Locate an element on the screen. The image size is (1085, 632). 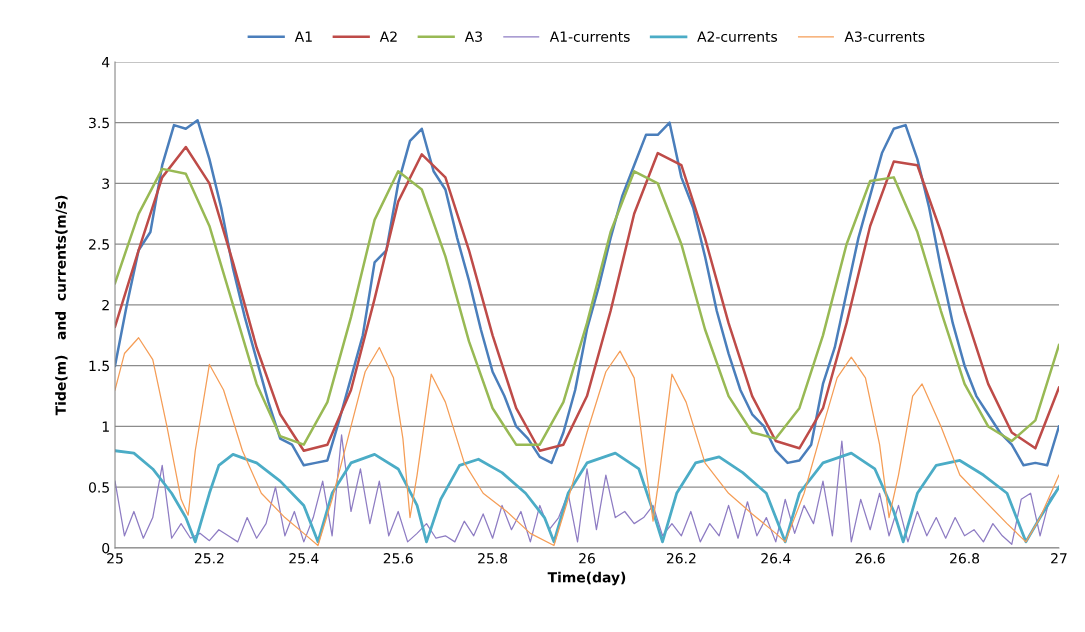
x-tick-label: 26 is located at coordinates (587, 558).